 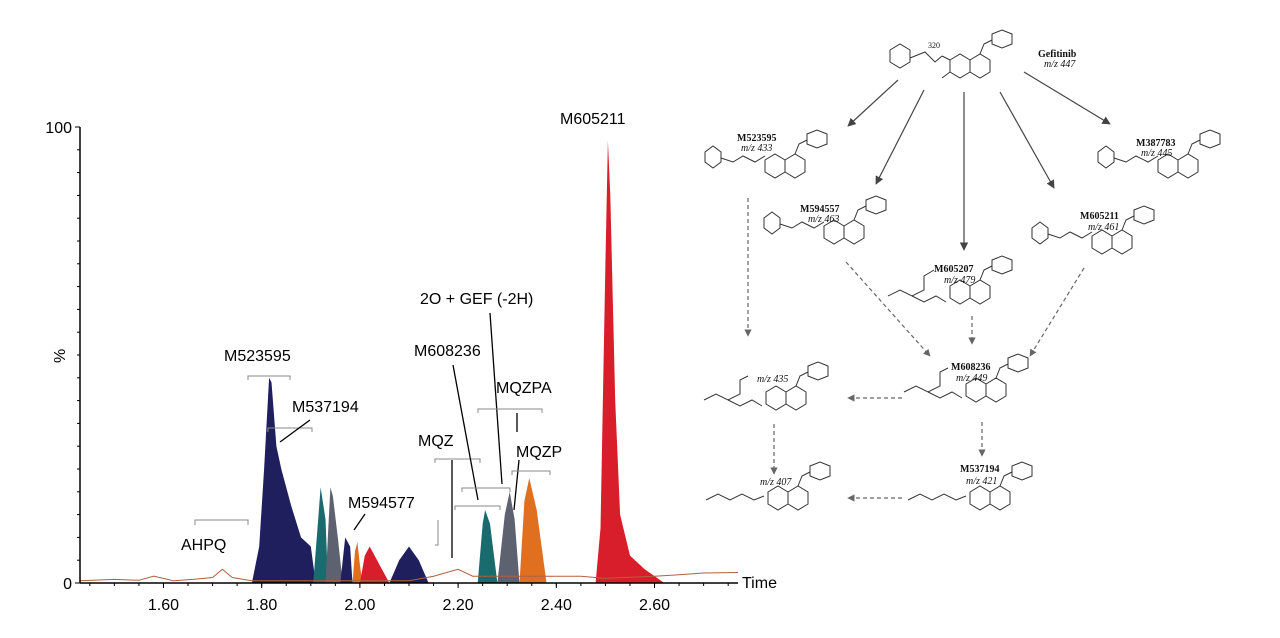 What do you see at coordinates (221, 522) in the screenshot?
I see `bracket-ahpq` at bounding box center [221, 522].